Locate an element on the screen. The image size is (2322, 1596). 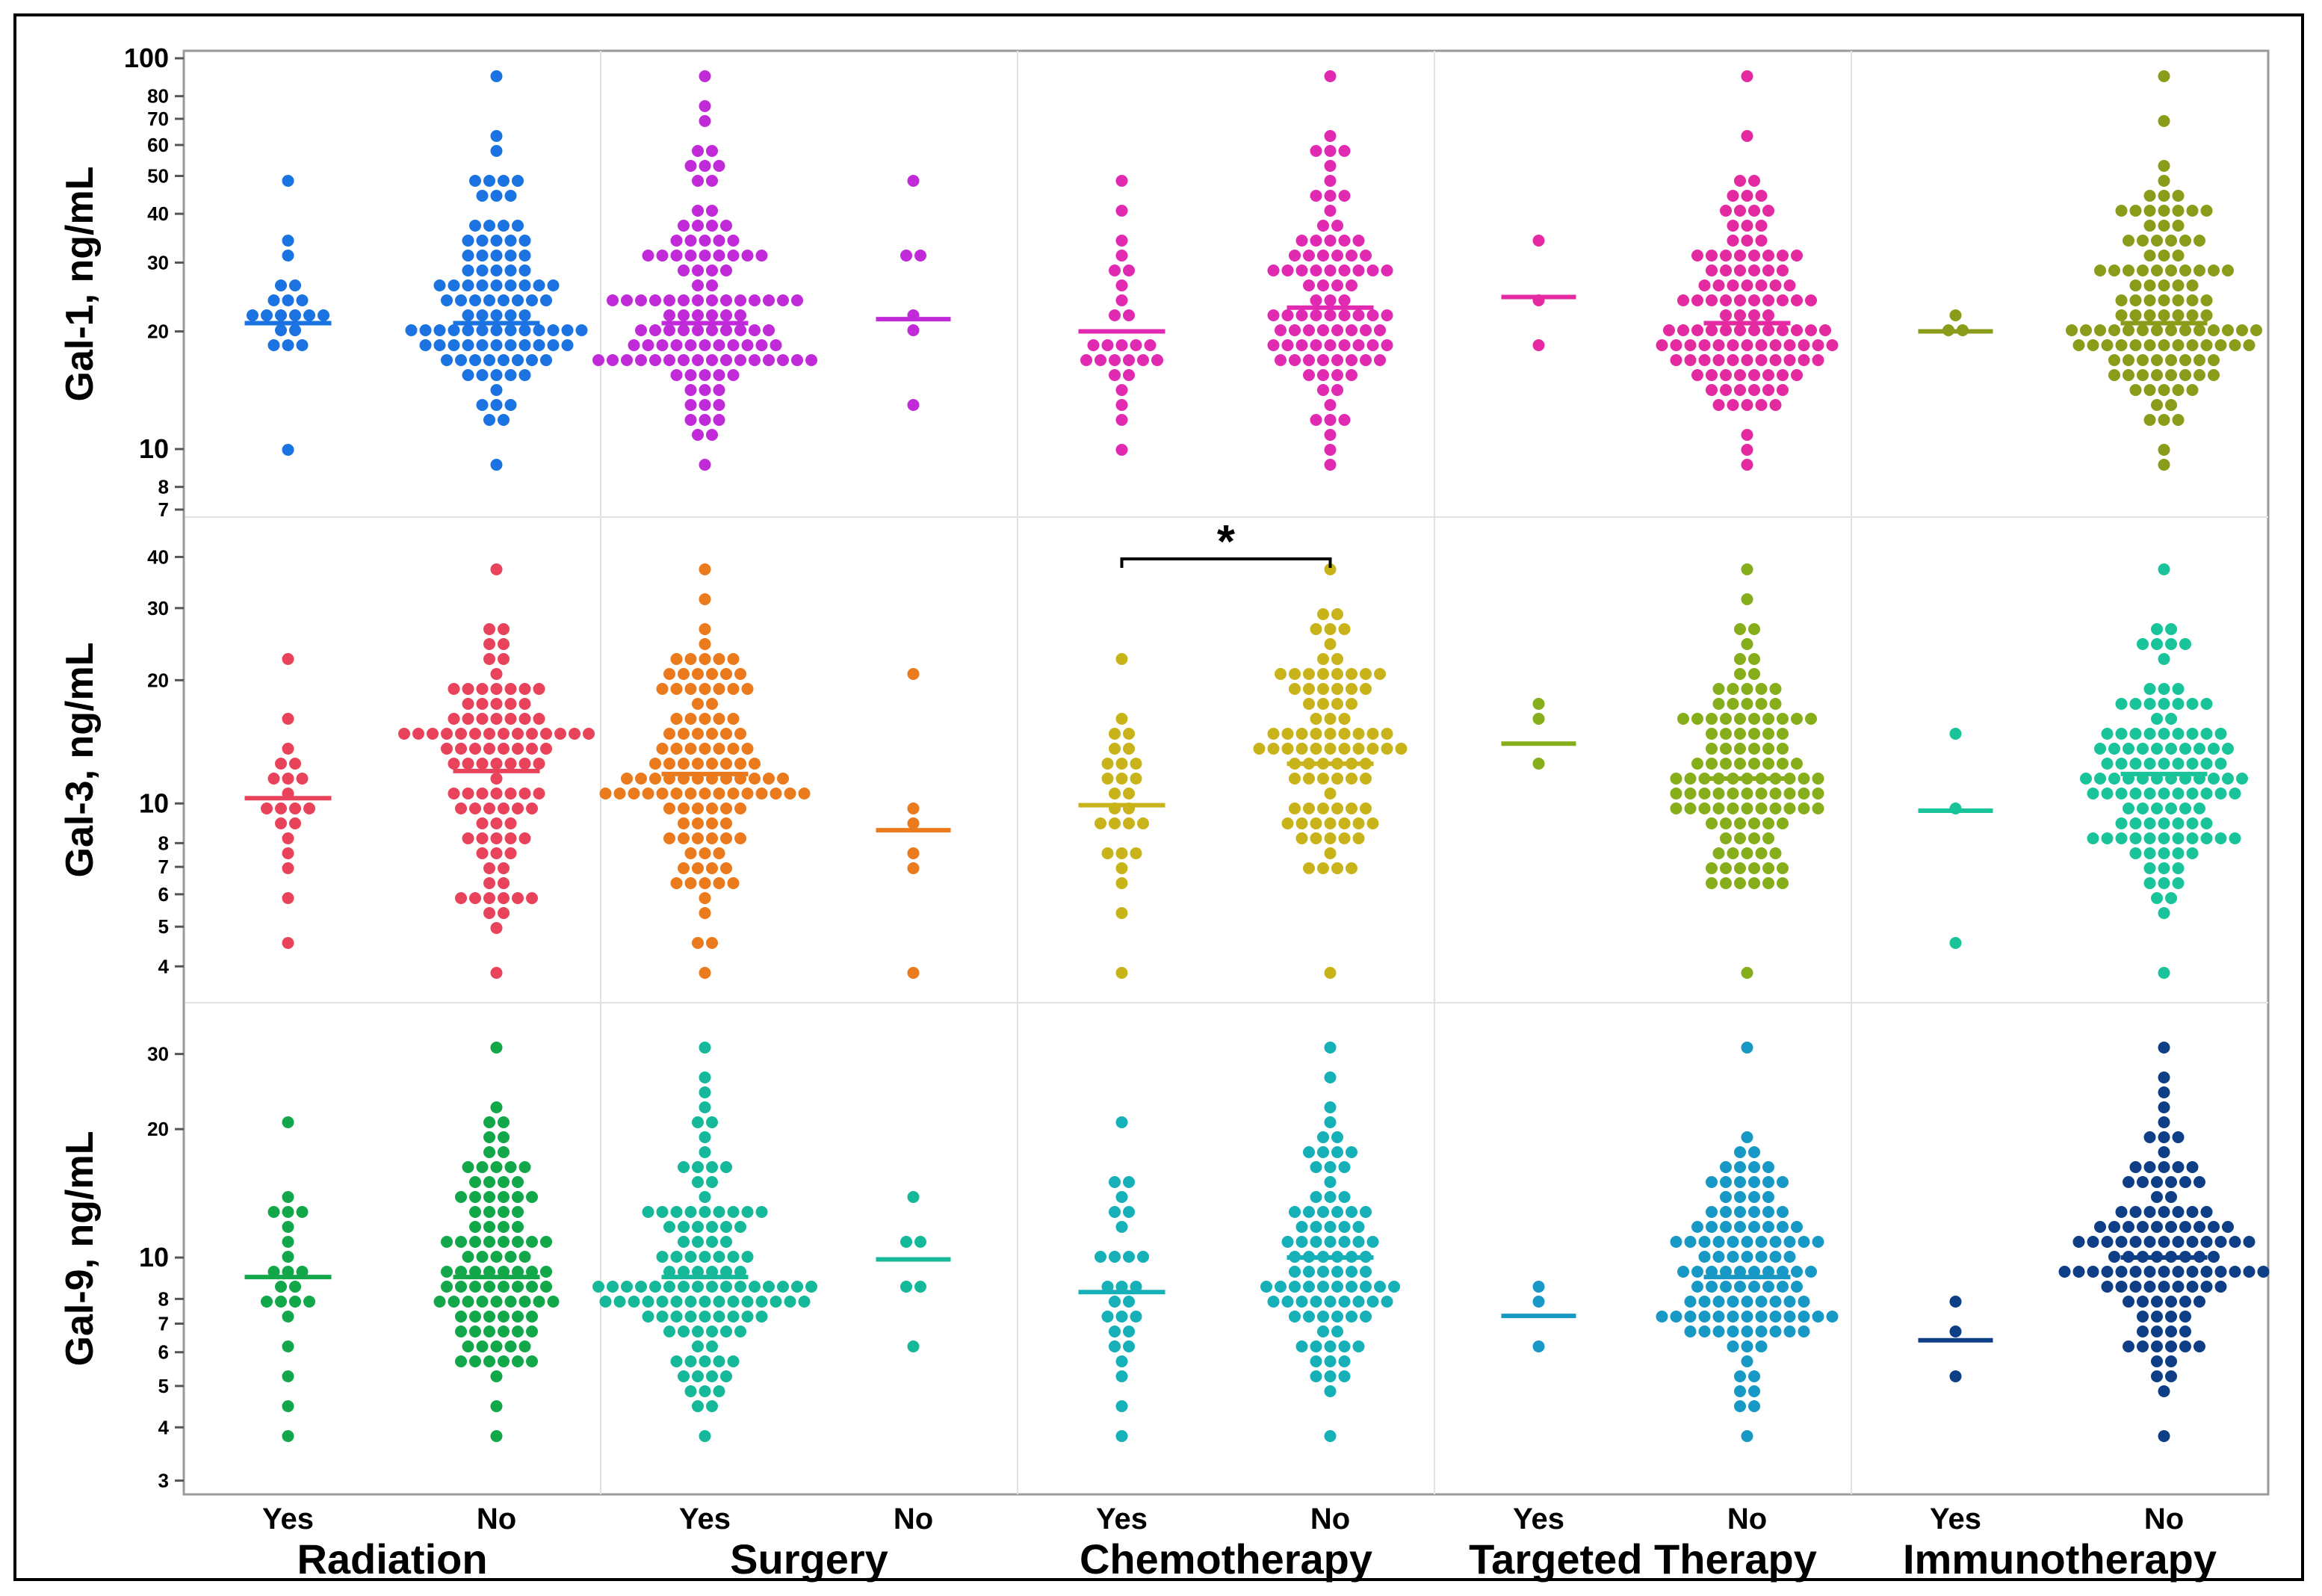
y-tick-label: 100 is located at coordinates (146, 58).